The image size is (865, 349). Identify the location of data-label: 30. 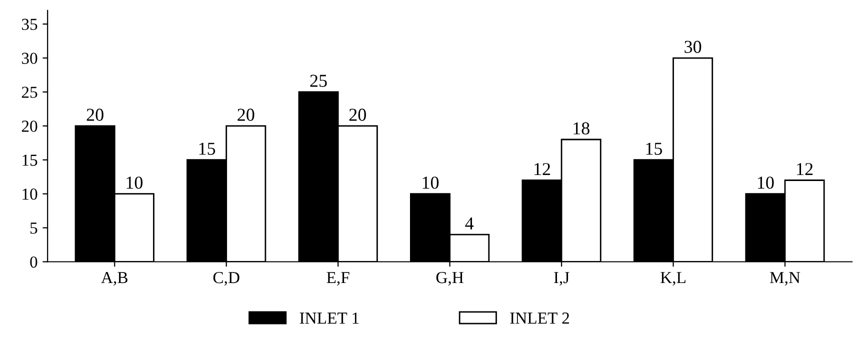
(693, 46).